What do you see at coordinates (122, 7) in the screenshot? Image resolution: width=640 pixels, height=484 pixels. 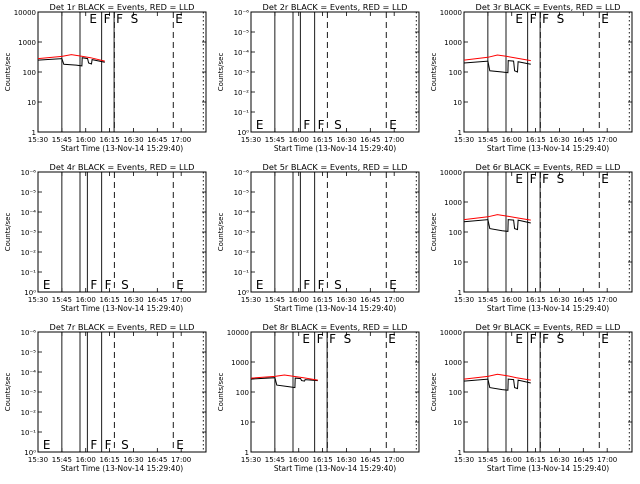 I see `panel-title: Det 1r BLACK = Events, RED = LLD` at bounding box center [122, 7].